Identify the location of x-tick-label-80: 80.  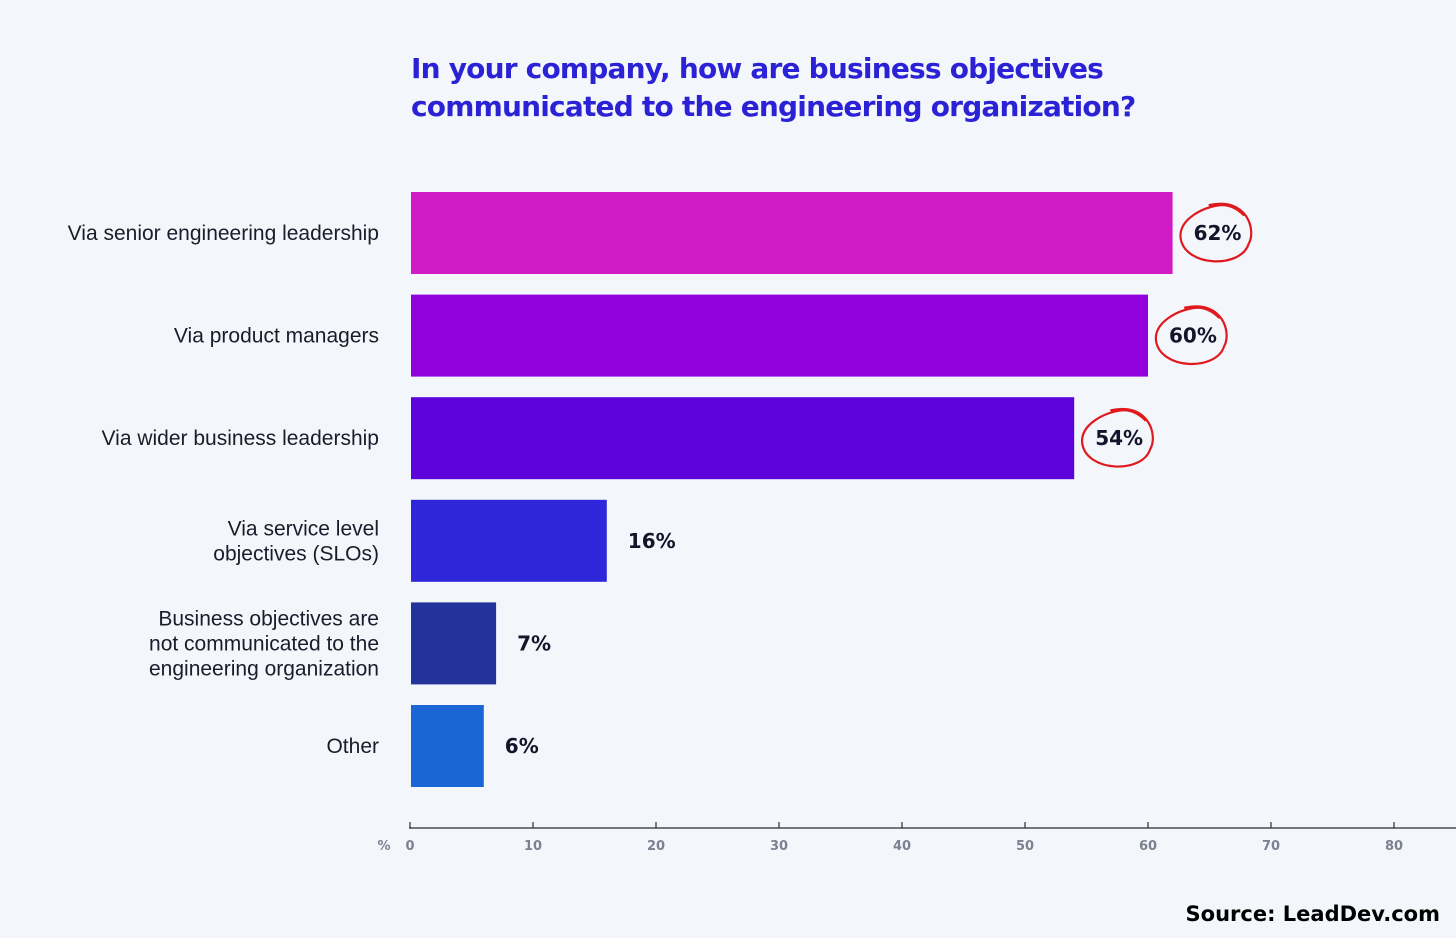
(1394, 846).